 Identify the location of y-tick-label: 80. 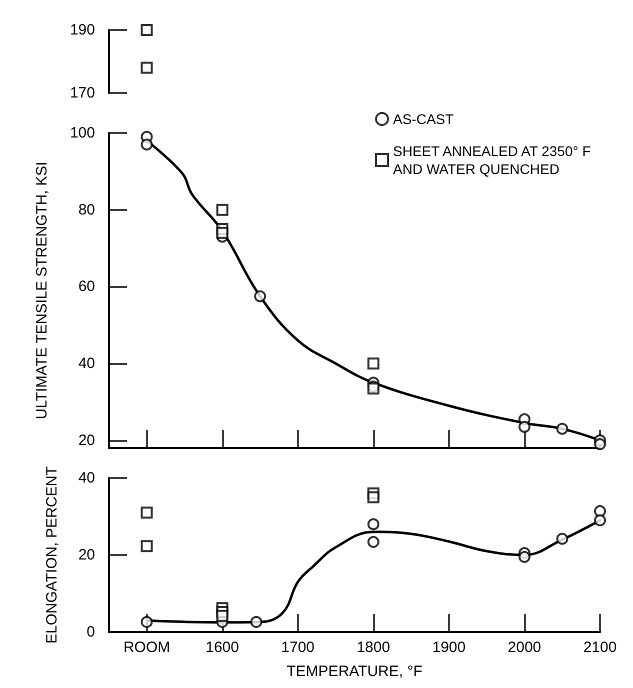
(86, 209).